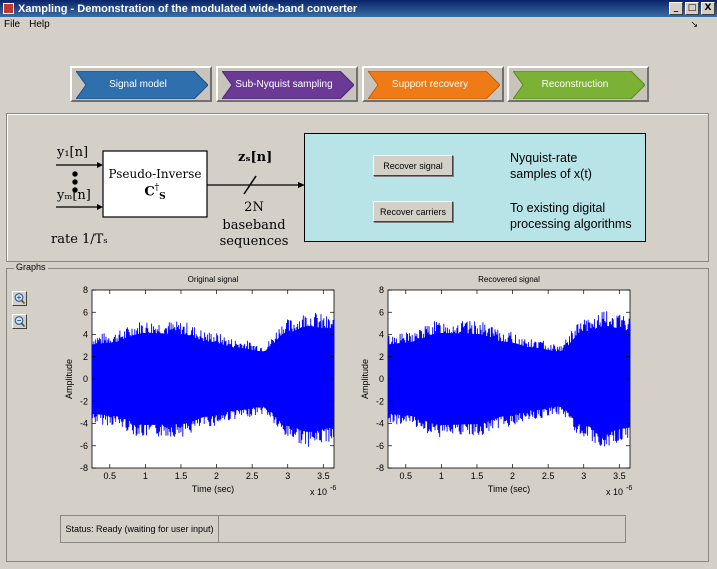  Describe the element at coordinates (138, 84) in the screenshot. I see `signal-model-label: Signal model` at that location.